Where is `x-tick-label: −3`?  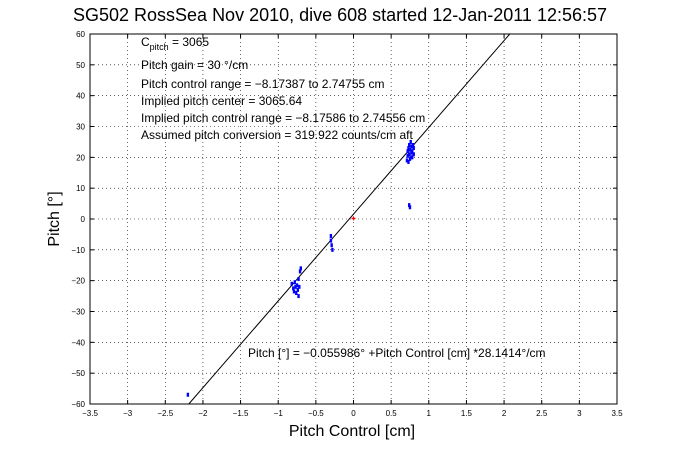 x-tick-label: −3 is located at coordinates (128, 413).